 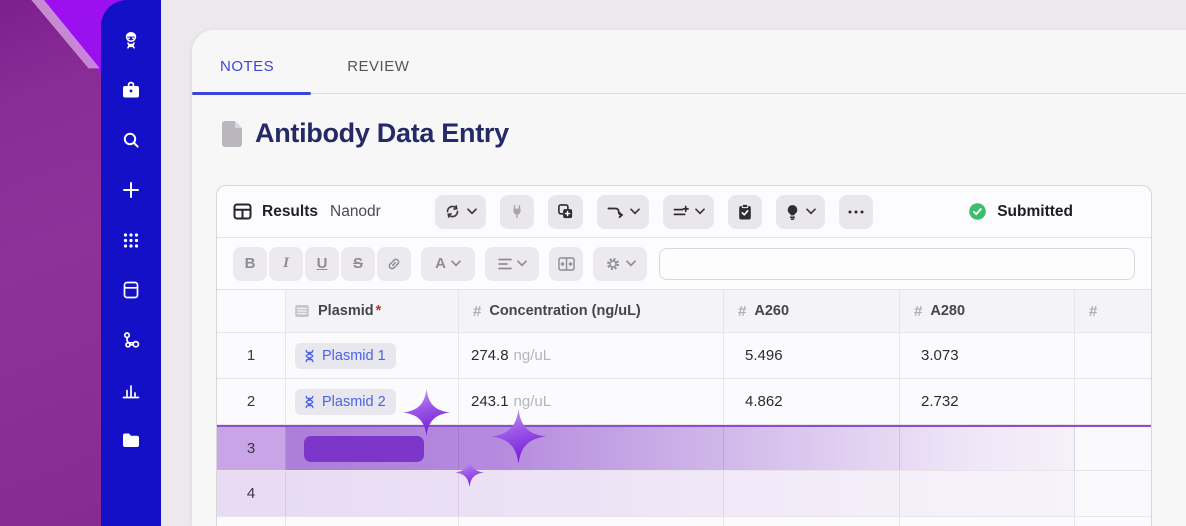 I want to click on align-left-icon, so click(x=504, y=263).